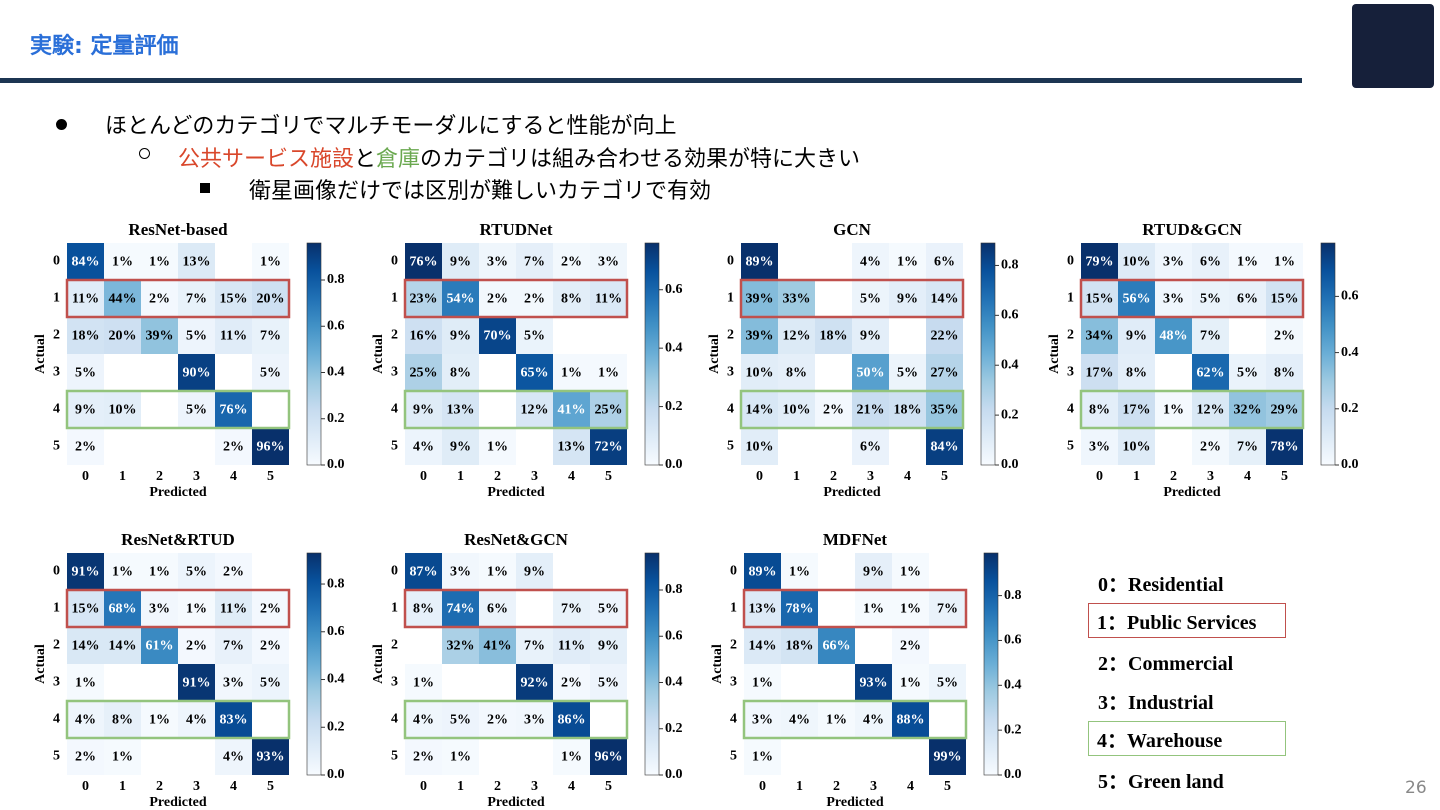 Image resolution: width=1440 pixels, height=810 pixels. What do you see at coordinates (266, 159) in the screenshot?
I see `bullet-segment: 公共サービス施設` at bounding box center [266, 159].